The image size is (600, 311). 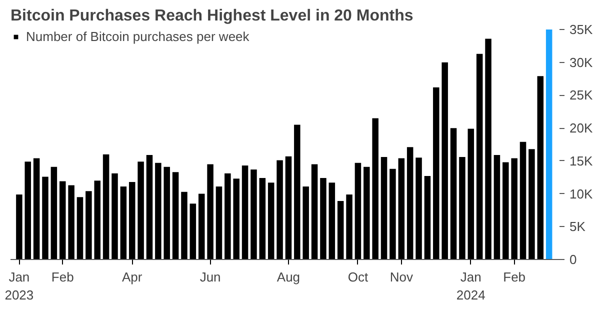 What do you see at coordinates (288, 277) in the screenshot?
I see `x-tick-label: Aug` at bounding box center [288, 277].